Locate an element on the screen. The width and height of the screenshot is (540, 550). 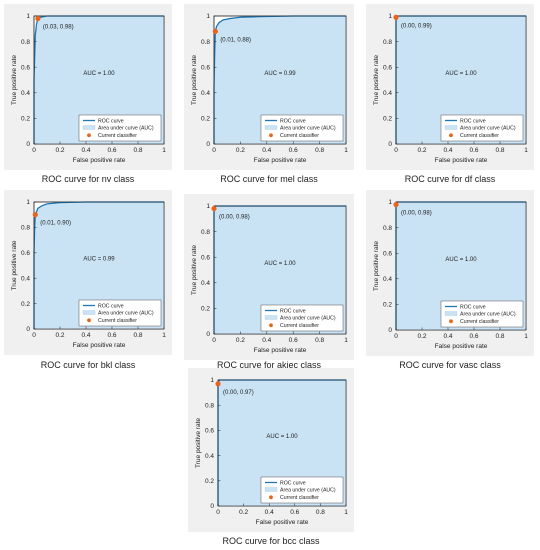
chart-caption-akiec: ROC curve for akiec class is located at coordinates (269, 365).